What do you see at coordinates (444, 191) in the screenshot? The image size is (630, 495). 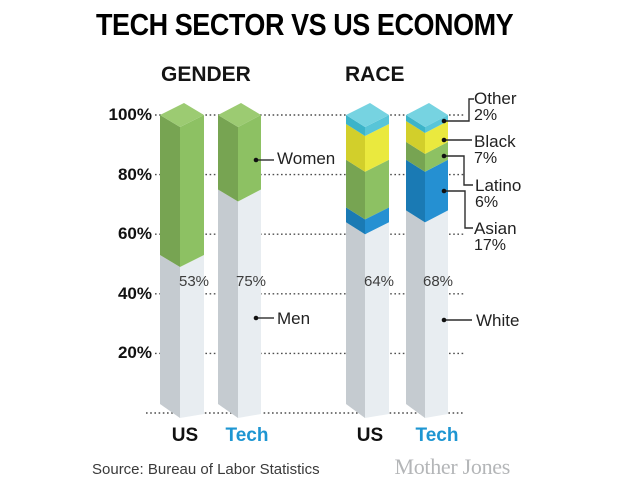 I see `callout-dot-asian` at bounding box center [444, 191].